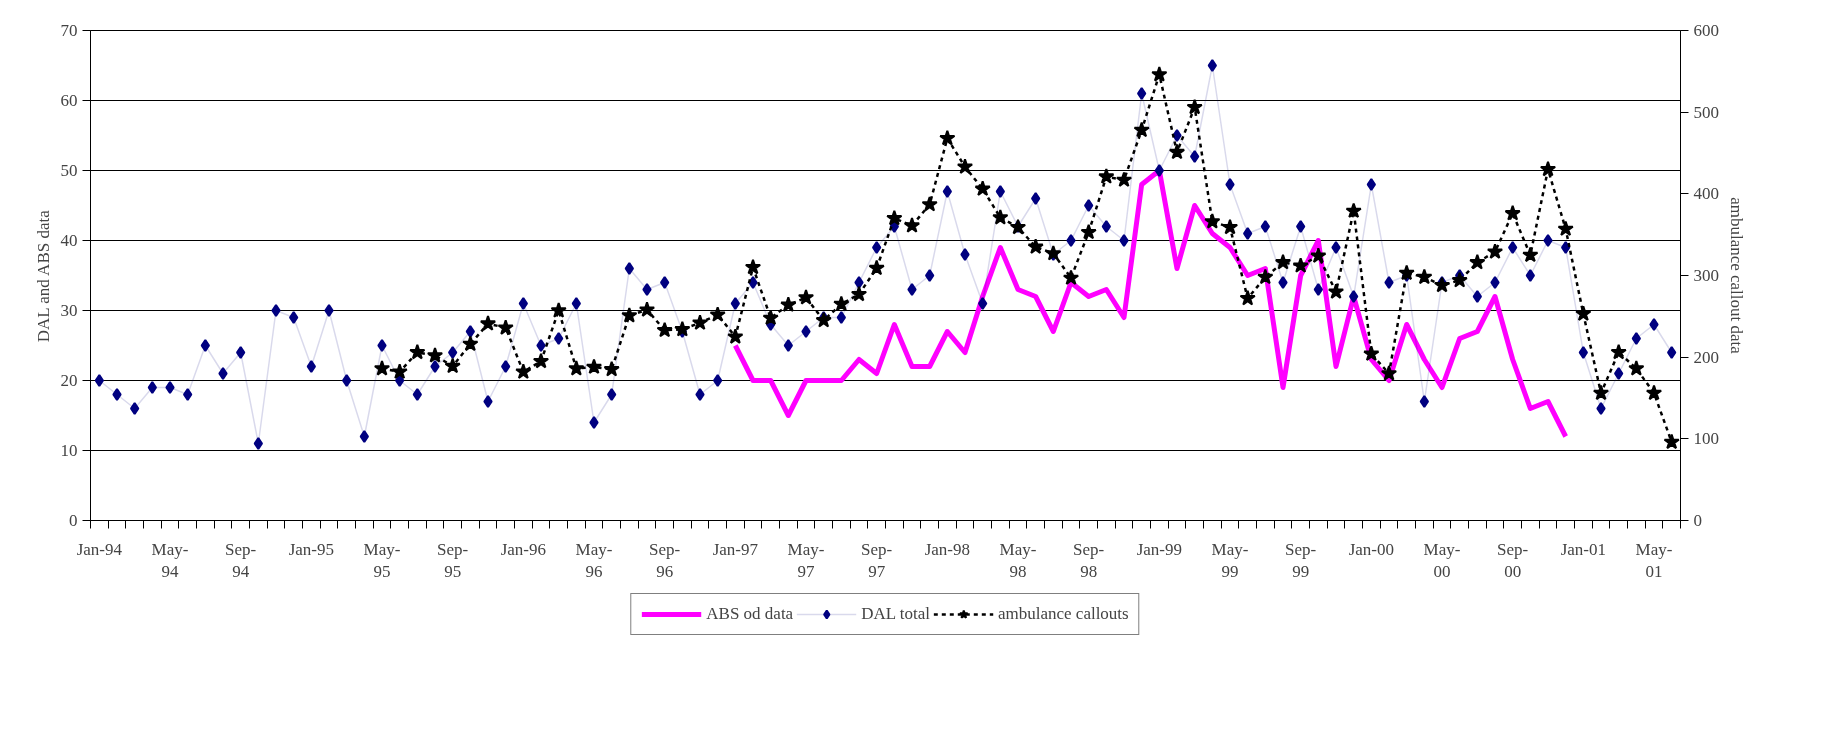  I want to click on x-tick-label: Sep- 95, so click(453, 560).